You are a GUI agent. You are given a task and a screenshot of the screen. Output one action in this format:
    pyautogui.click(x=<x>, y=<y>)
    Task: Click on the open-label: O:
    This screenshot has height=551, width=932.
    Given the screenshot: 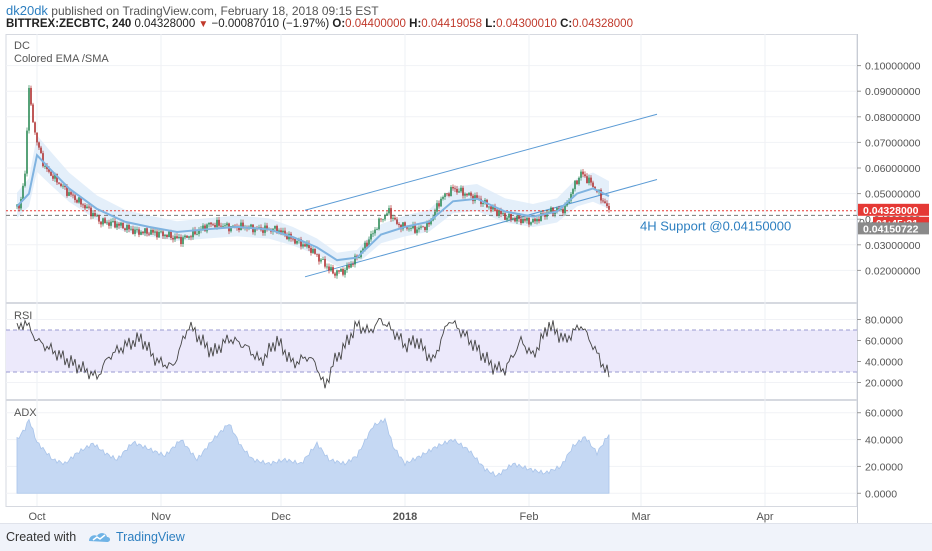 What is the action you would take?
    pyautogui.click(x=339, y=24)
    